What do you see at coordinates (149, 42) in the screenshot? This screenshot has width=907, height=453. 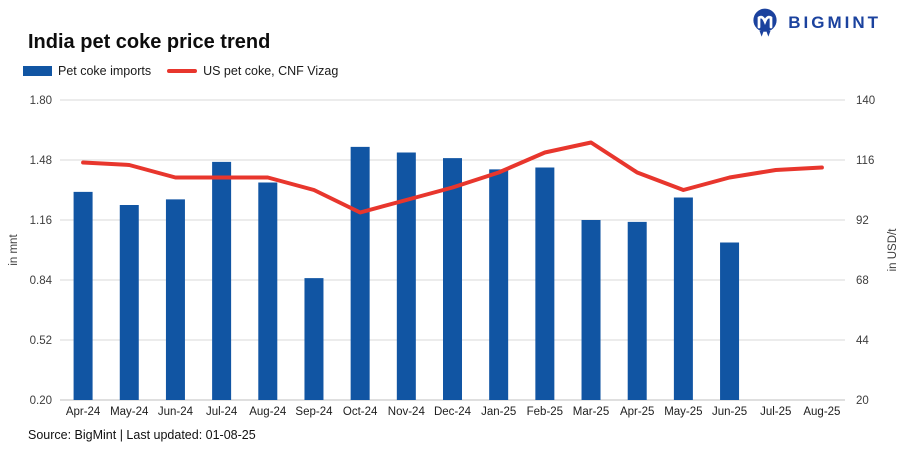 I see `chart-title: India pet coke price trend` at bounding box center [149, 42].